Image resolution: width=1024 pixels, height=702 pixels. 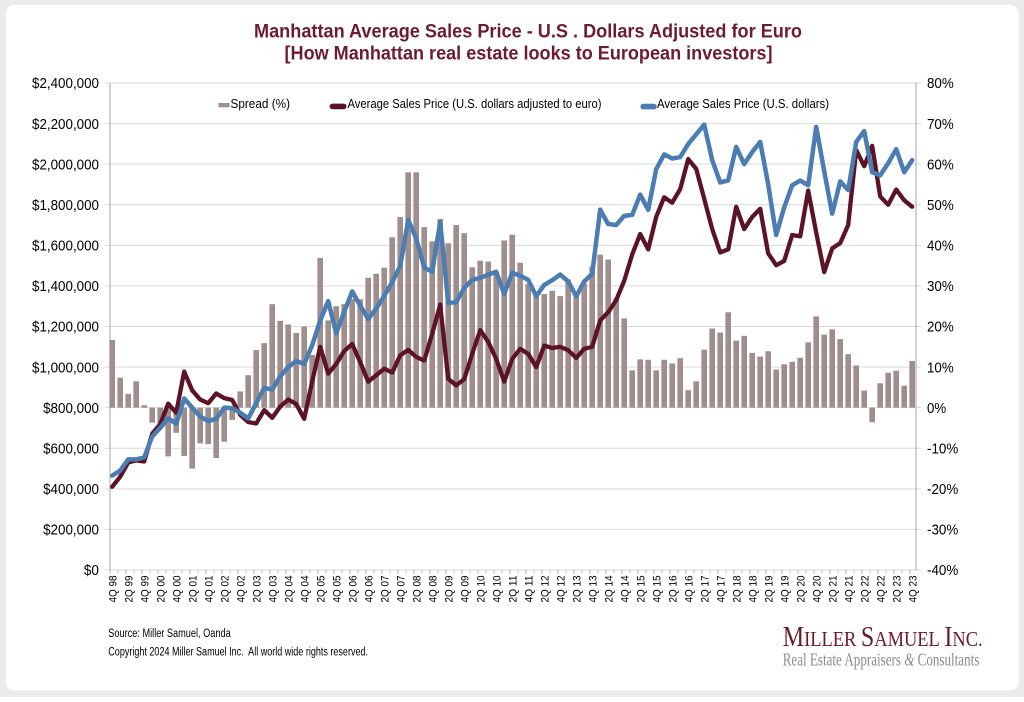 What do you see at coordinates (337, 589) in the screenshot?
I see `svg-text: 4Q 05` at bounding box center [337, 589].